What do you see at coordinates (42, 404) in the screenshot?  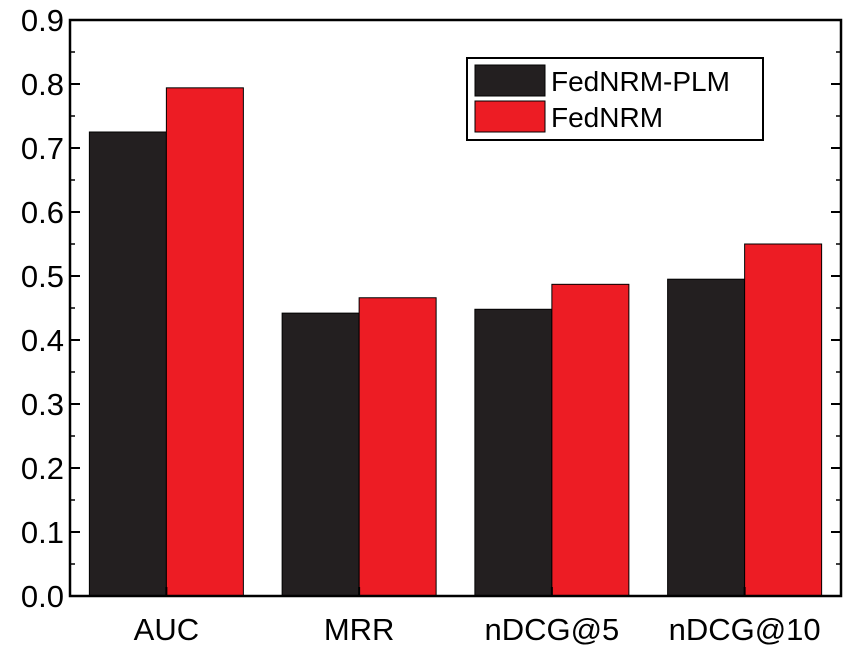 I see `y-tick-label: 0.3` at bounding box center [42, 404].